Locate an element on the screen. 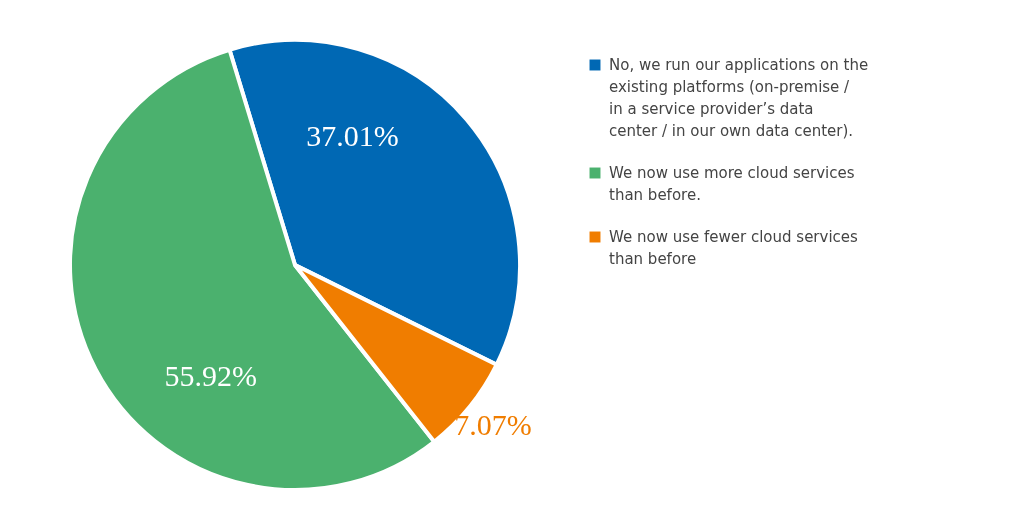 This screenshot has height=530, width=1016. data-label: 55.92% is located at coordinates (211, 375).